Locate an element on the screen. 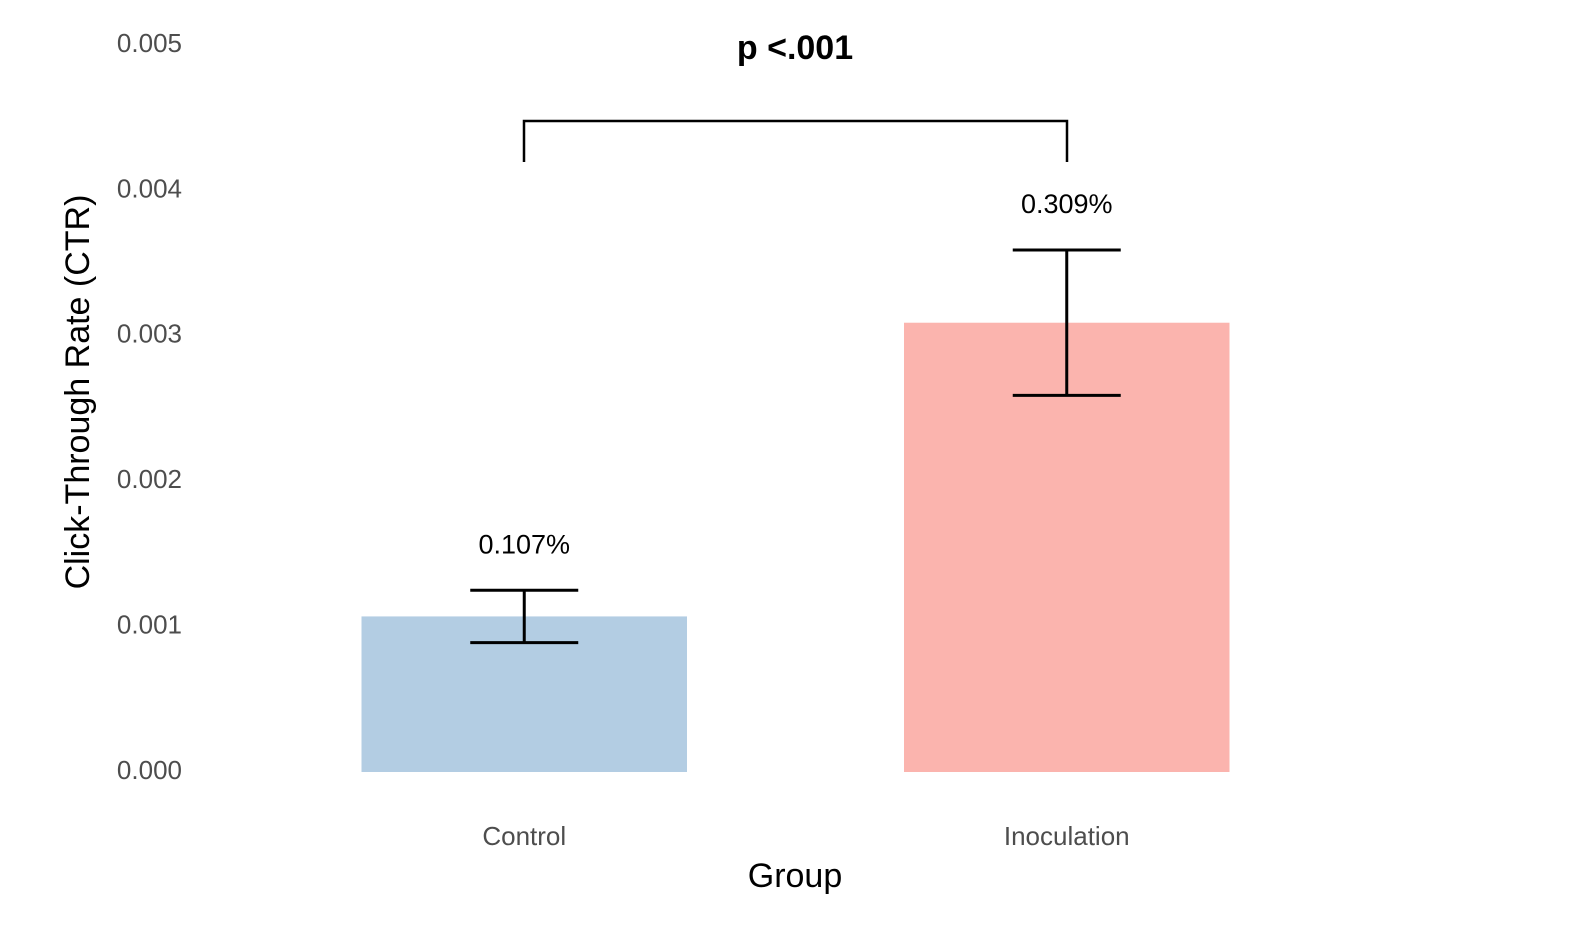 This screenshot has height=950, width=1592. x-tick-label: Inoculation is located at coordinates (1067, 836).